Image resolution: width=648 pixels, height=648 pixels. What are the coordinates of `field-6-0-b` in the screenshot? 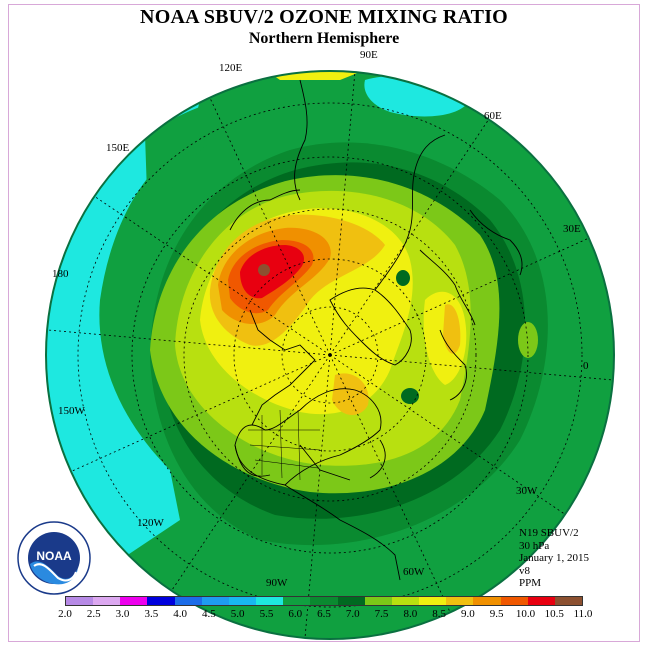 It's located at (222, 185).